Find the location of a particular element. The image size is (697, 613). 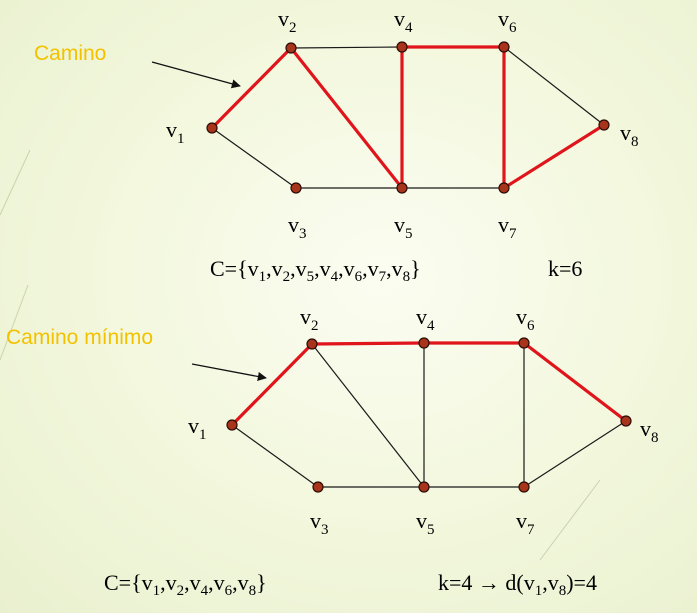

vertex-v4-top is located at coordinates (402, 47).